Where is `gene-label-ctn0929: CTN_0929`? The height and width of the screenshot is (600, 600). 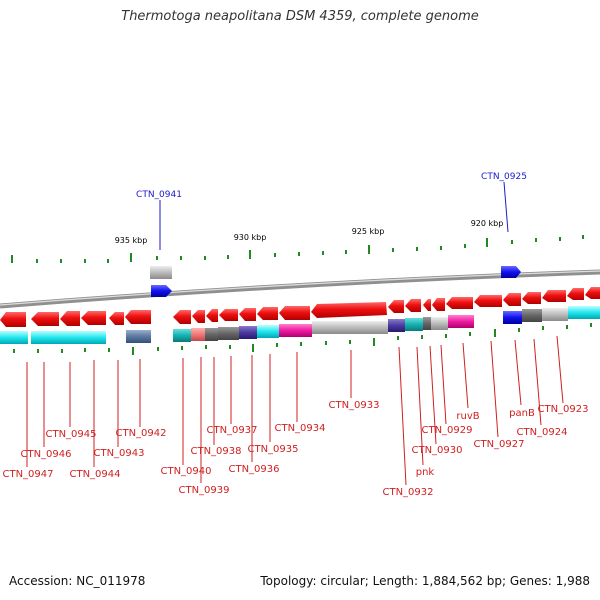
gene-label-ctn0929: CTN_0929 is located at coordinates (446, 430).